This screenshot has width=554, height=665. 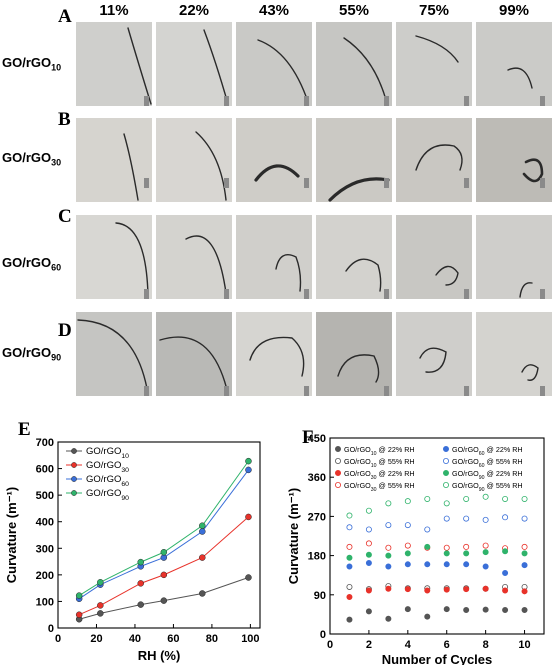 I want to click on x-axis-label: RH (%), so click(x=159, y=655).